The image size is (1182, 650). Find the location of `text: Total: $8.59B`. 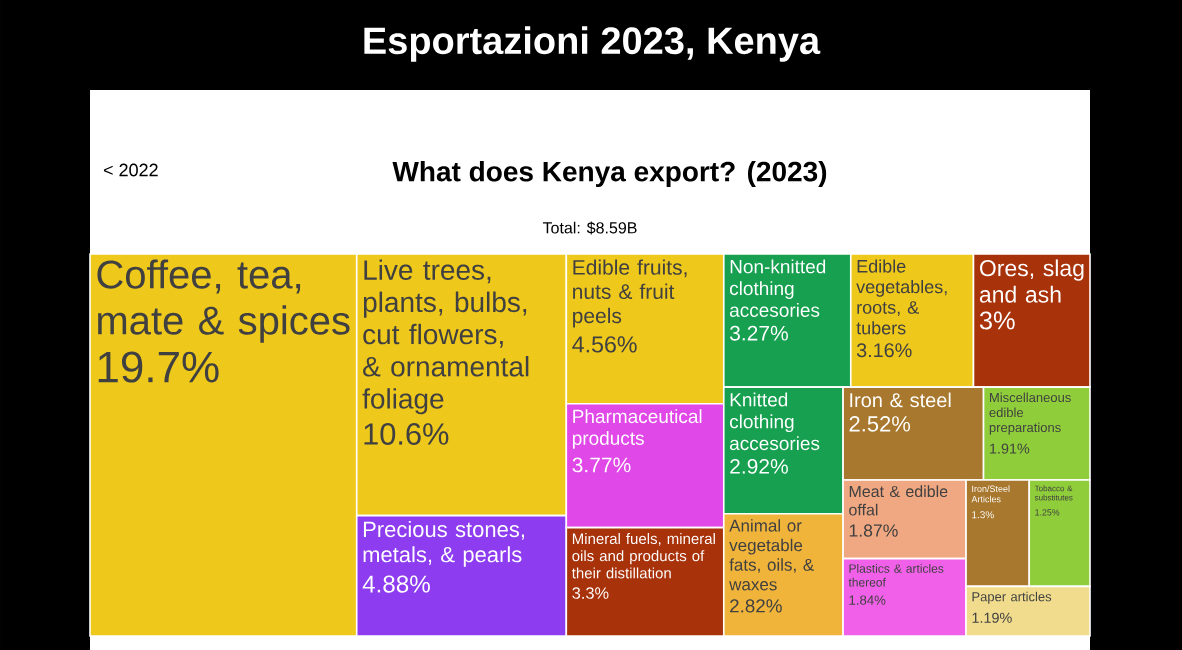

text: Total: $8.59B is located at coordinates (589, 228).